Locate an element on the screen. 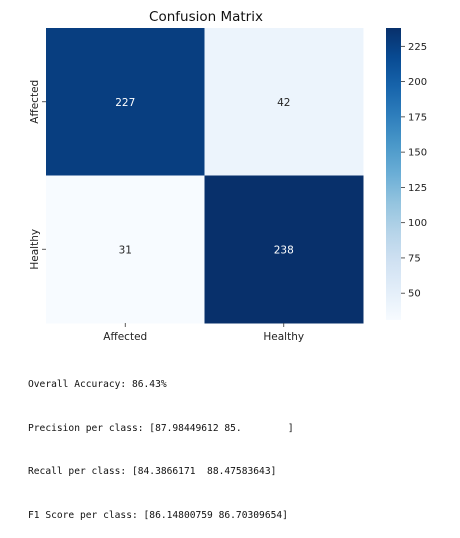 This screenshot has width=460, height=538. cell-value-label: 238 is located at coordinates (284, 250).